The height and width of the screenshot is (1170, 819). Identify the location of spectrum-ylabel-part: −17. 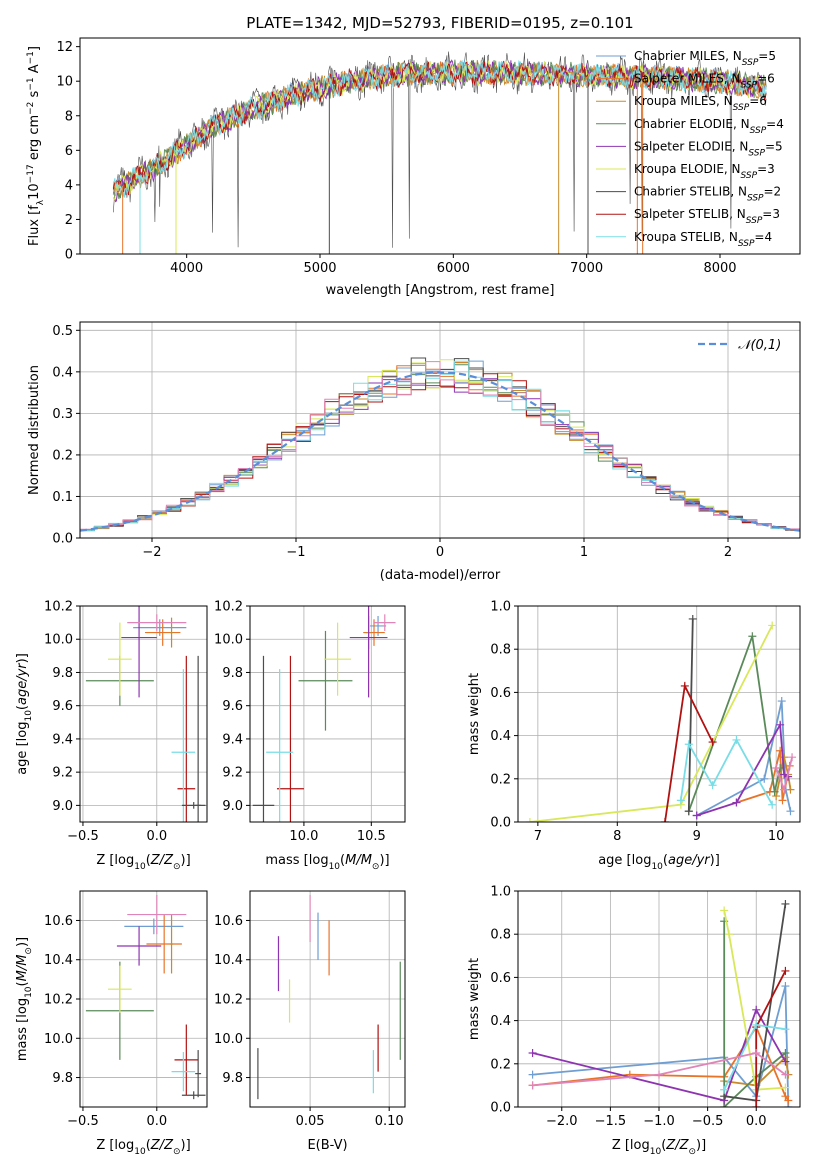
(31, 173).